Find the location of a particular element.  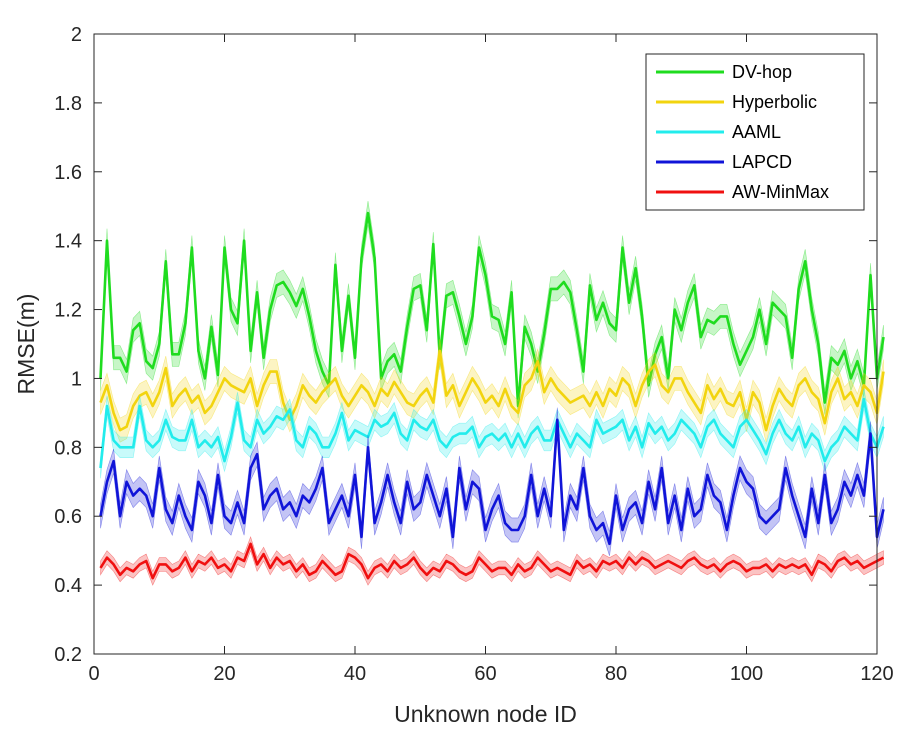

legend-entry: LAPCD is located at coordinates (724, 162).